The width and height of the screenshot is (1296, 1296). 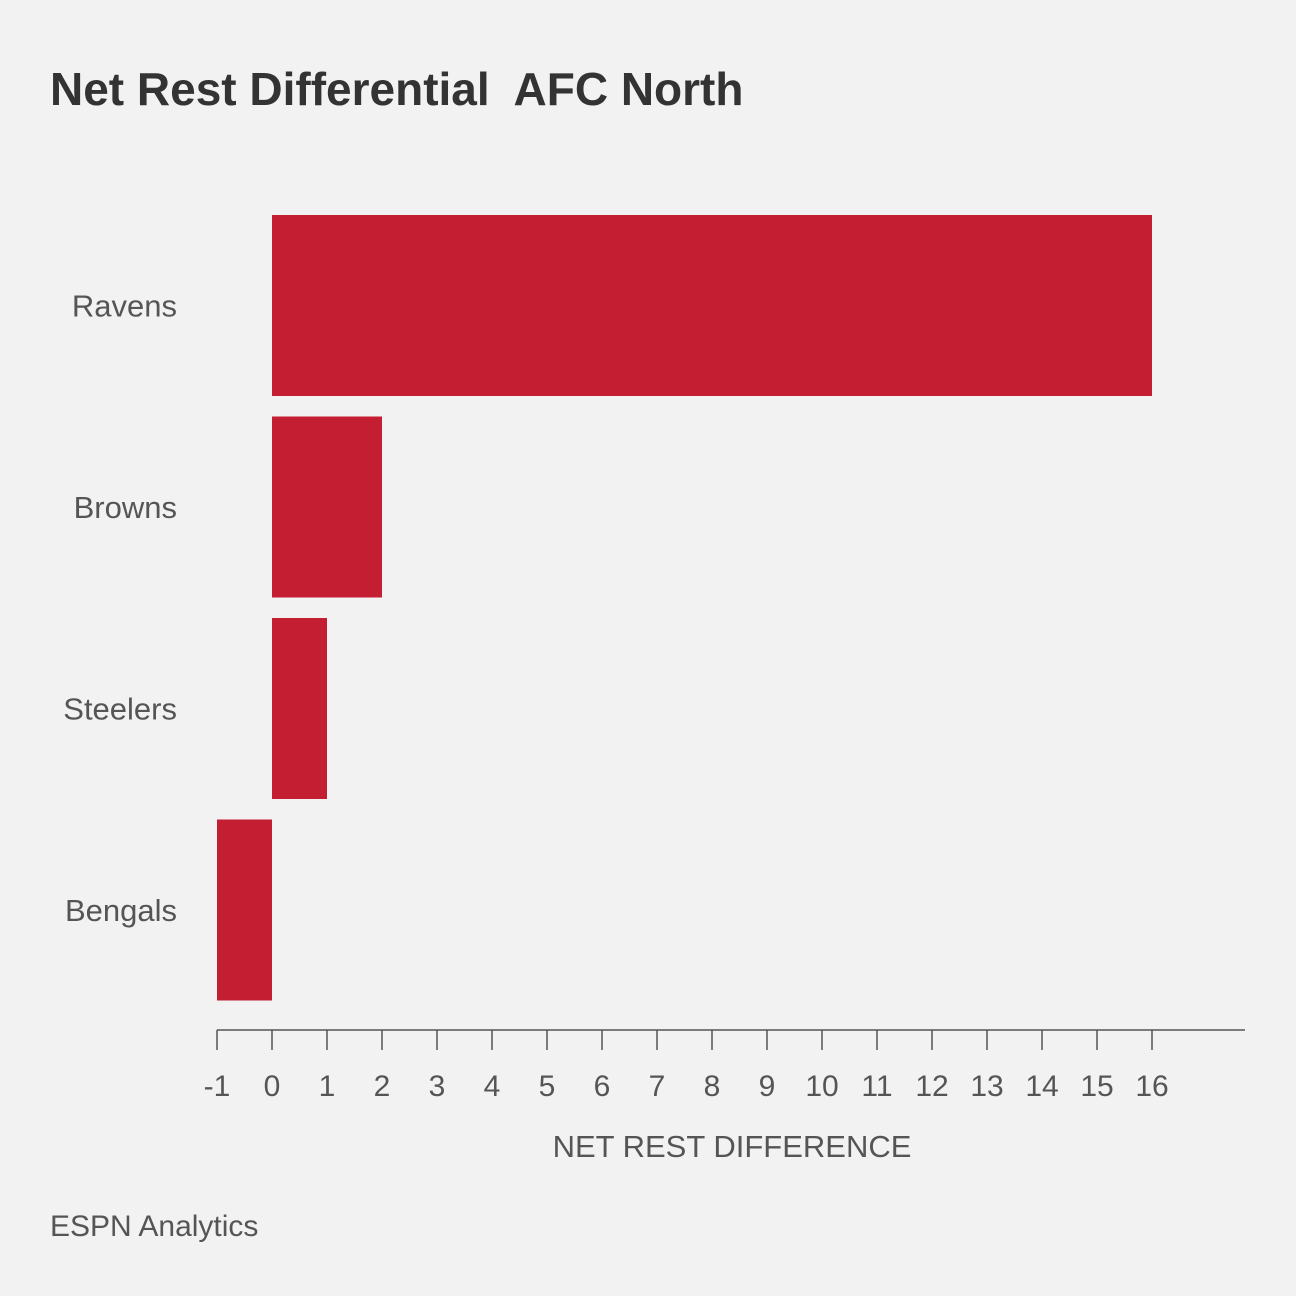 What do you see at coordinates (602, 1086) in the screenshot?
I see `x-tick-label: 6` at bounding box center [602, 1086].